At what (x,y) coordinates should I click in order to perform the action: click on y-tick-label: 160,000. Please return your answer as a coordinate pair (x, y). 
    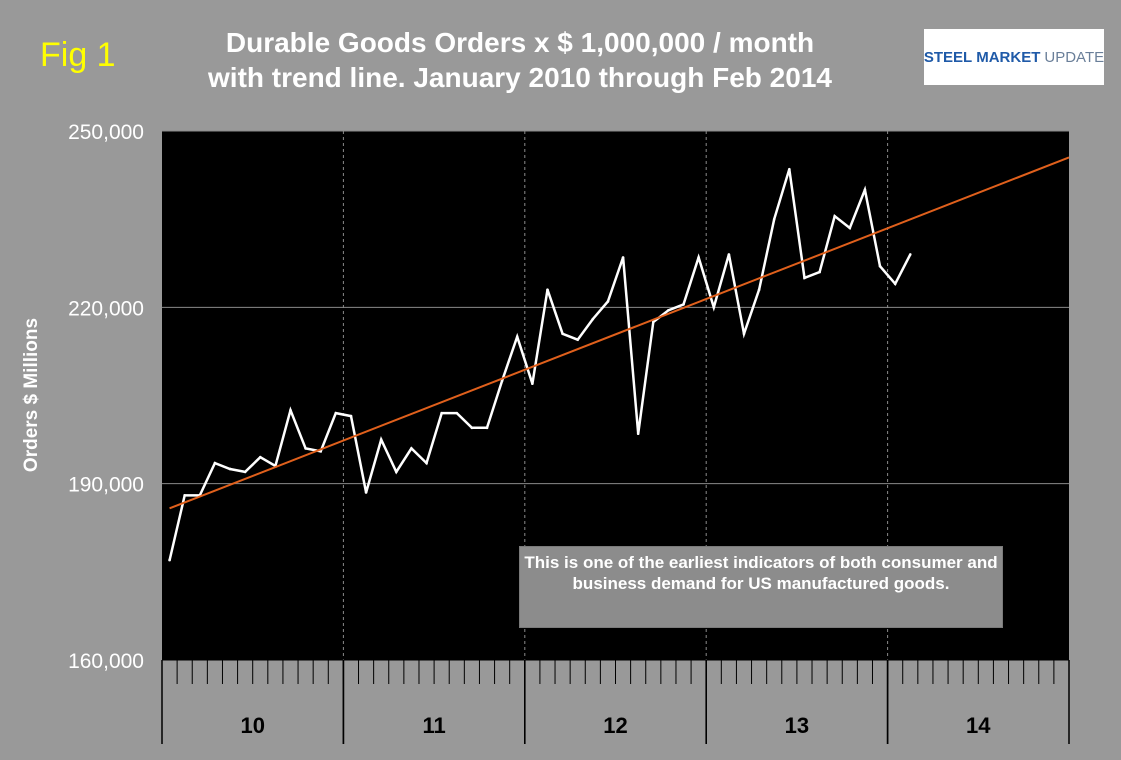
    Looking at the image, I should click on (106, 661).